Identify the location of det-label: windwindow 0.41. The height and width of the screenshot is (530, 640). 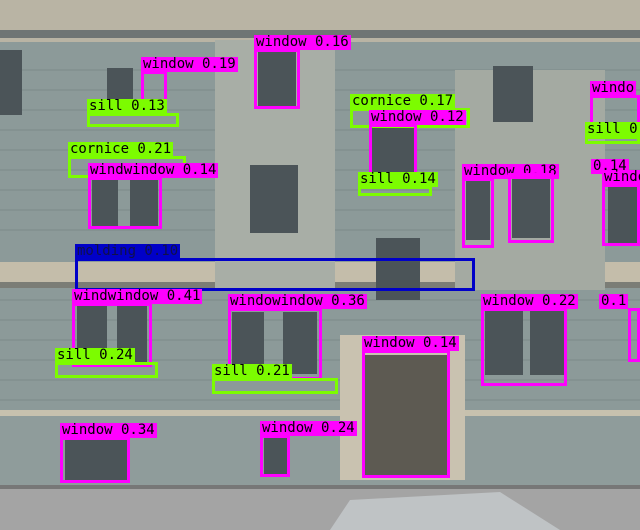
(137, 296).